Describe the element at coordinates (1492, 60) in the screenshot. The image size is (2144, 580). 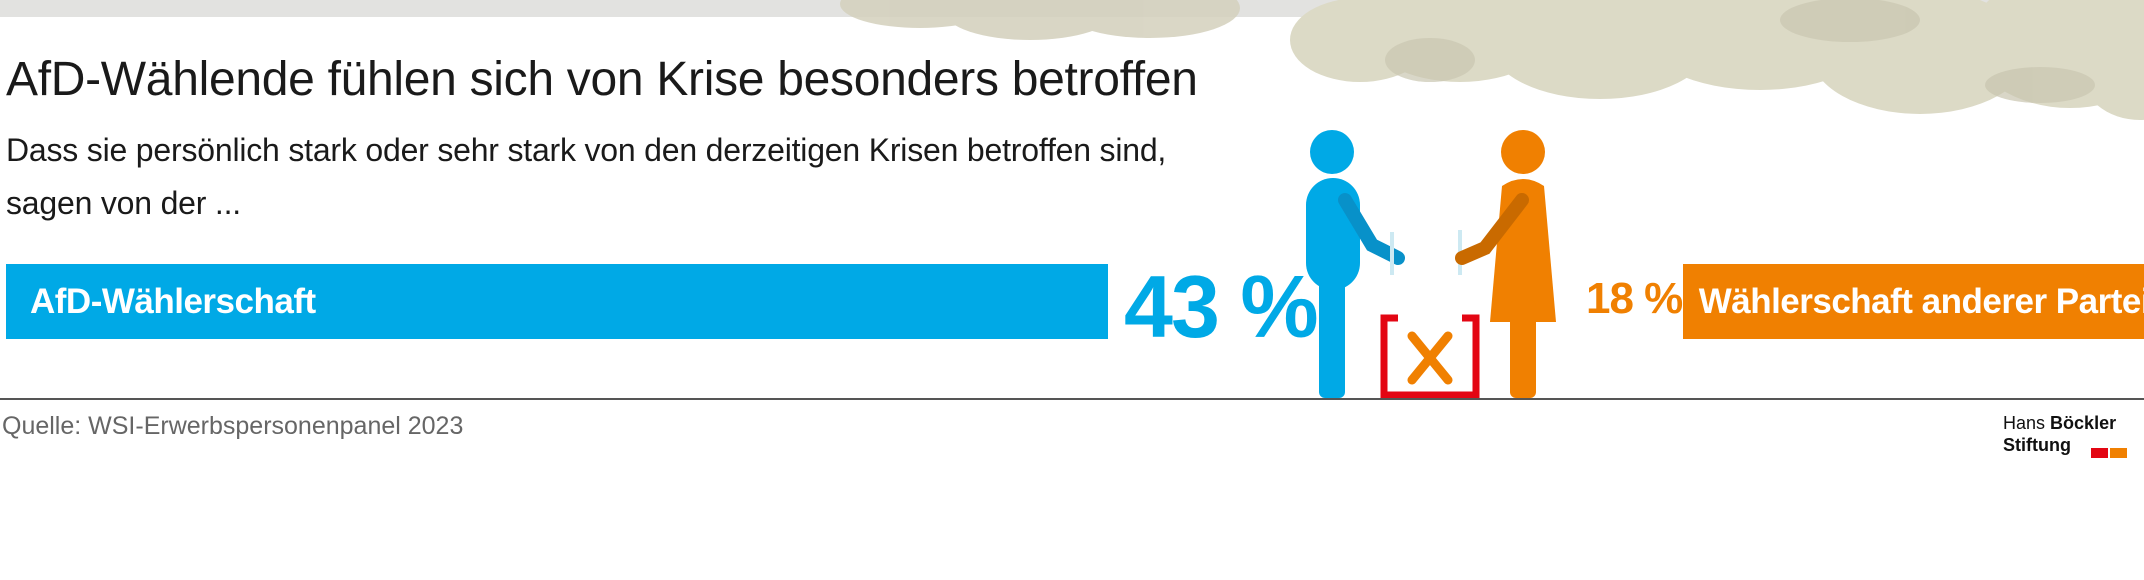
I see `storm-cloud-illustration` at that location.